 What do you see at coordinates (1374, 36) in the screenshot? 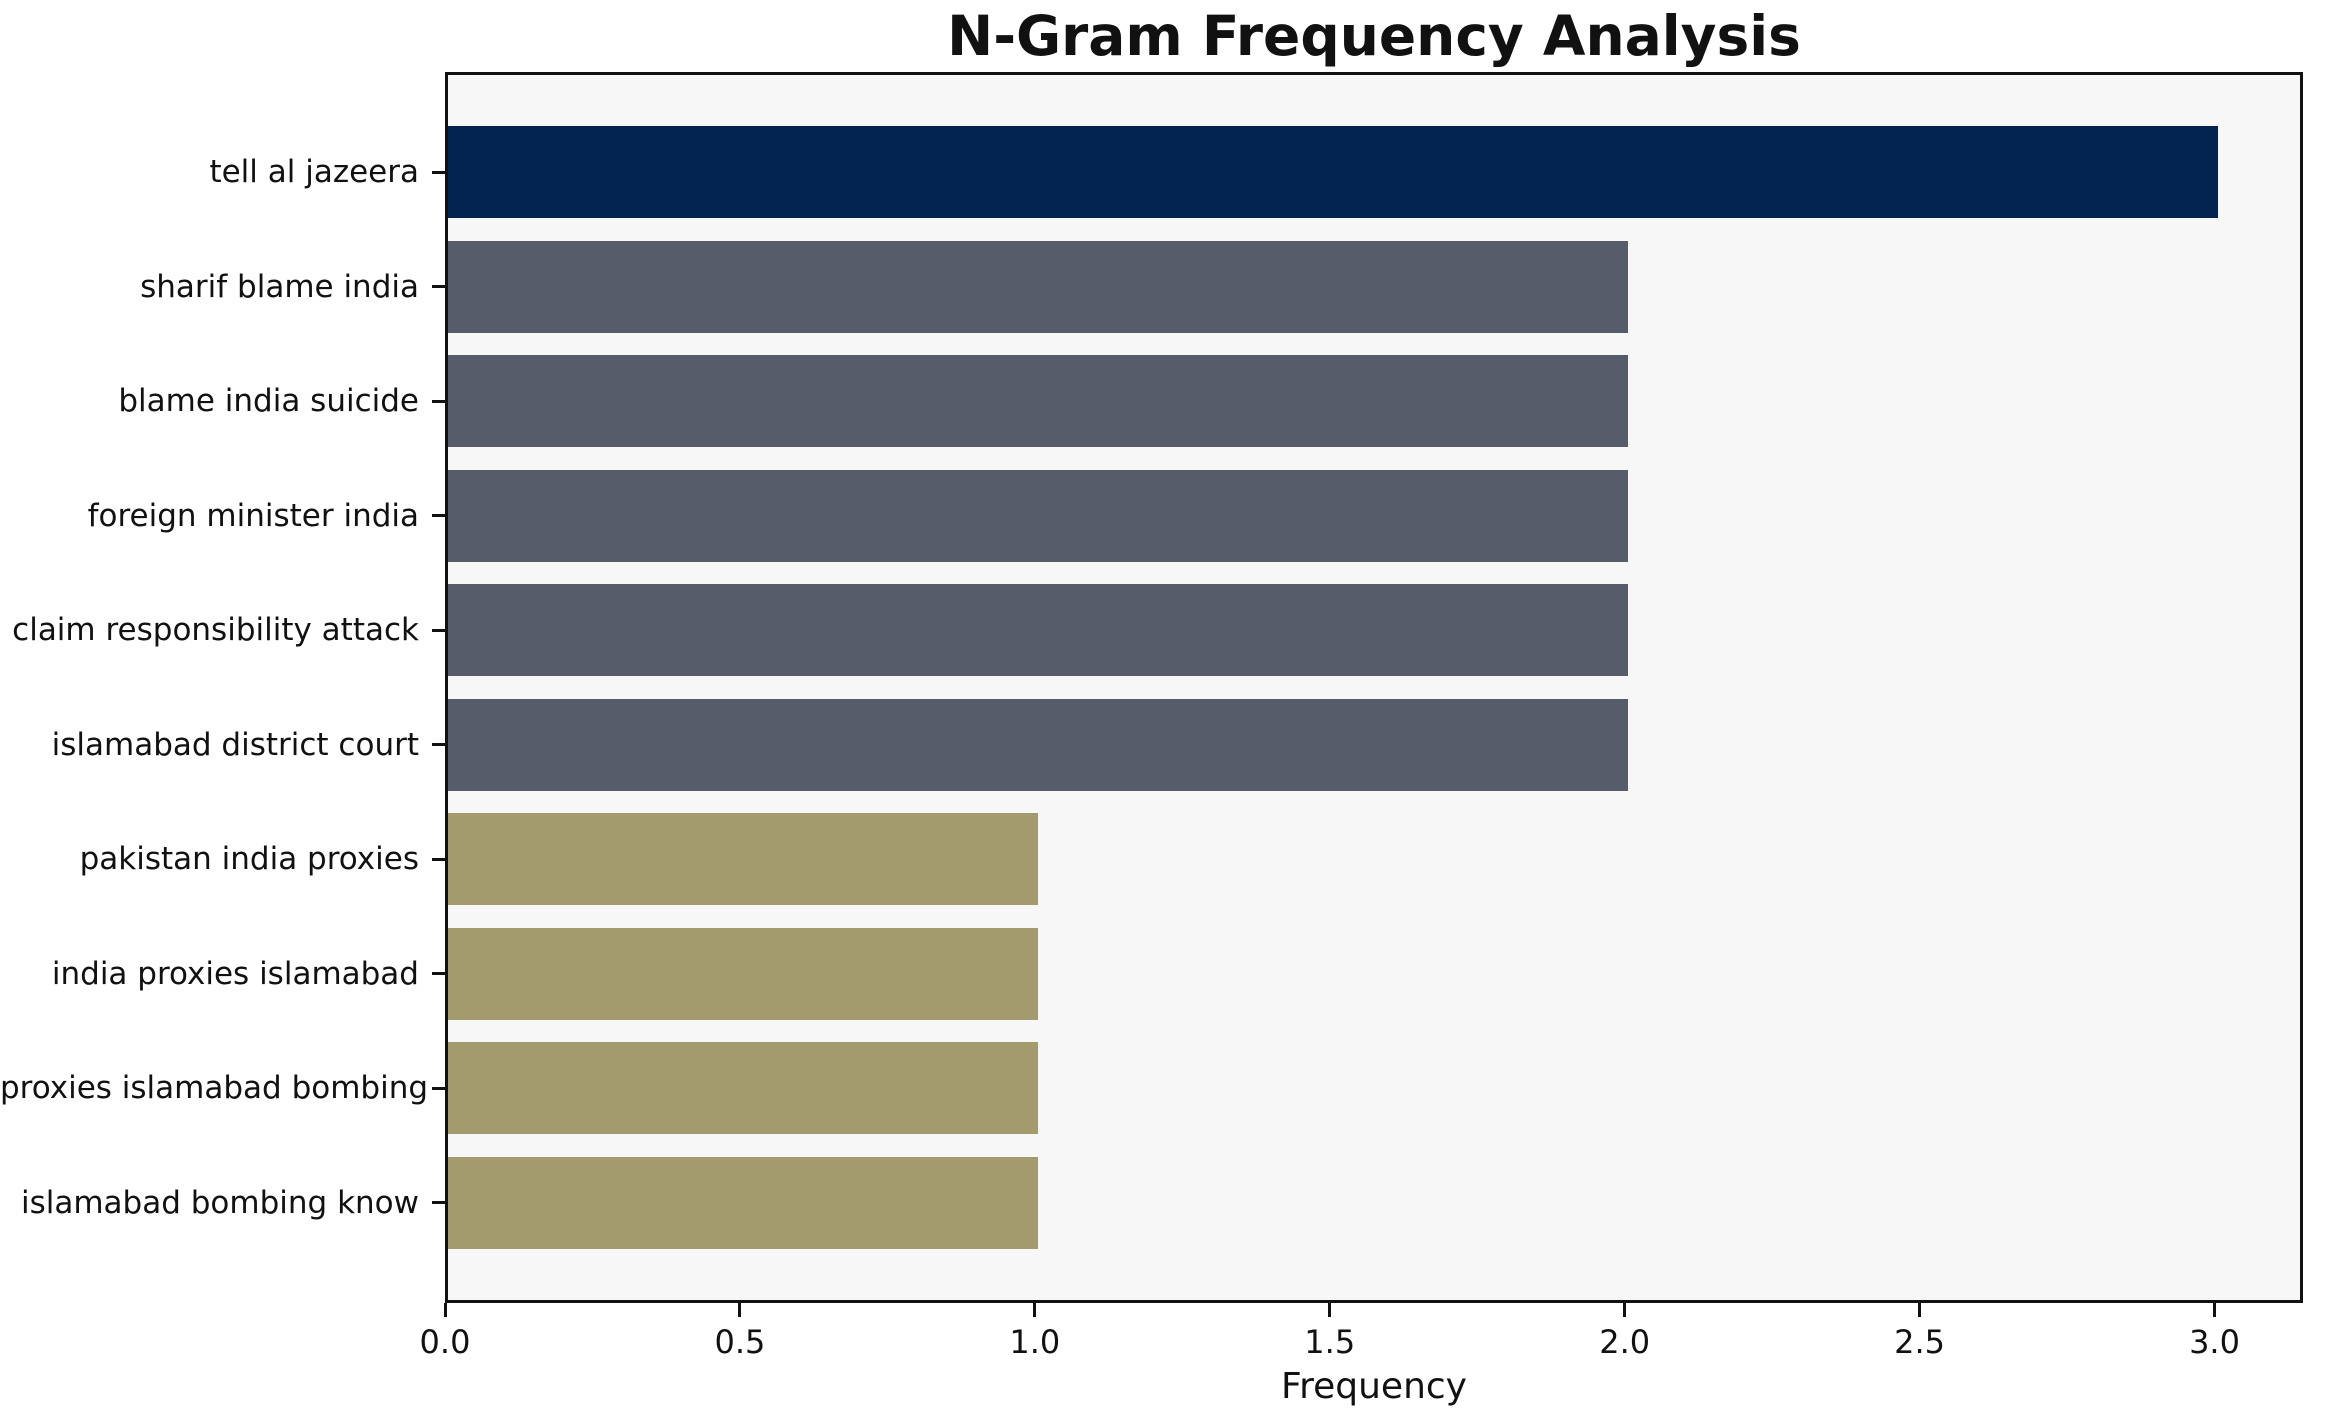
I see `chart-title: N-Gram Frequency Analysis` at bounding box center [1374, 36].